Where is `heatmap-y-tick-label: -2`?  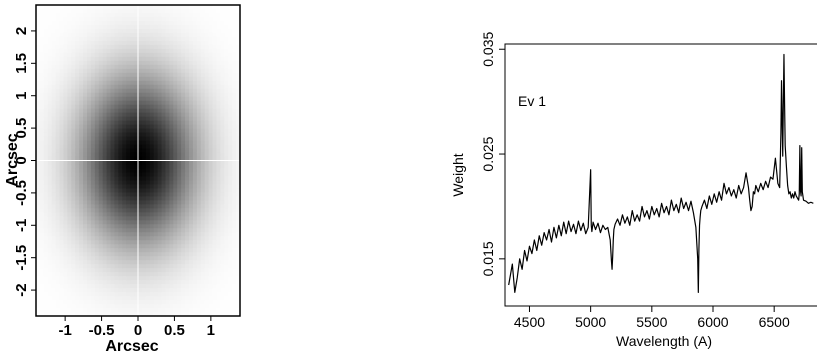
heatmap-y-tick-label: -2 is located at coordinates (21, 289).